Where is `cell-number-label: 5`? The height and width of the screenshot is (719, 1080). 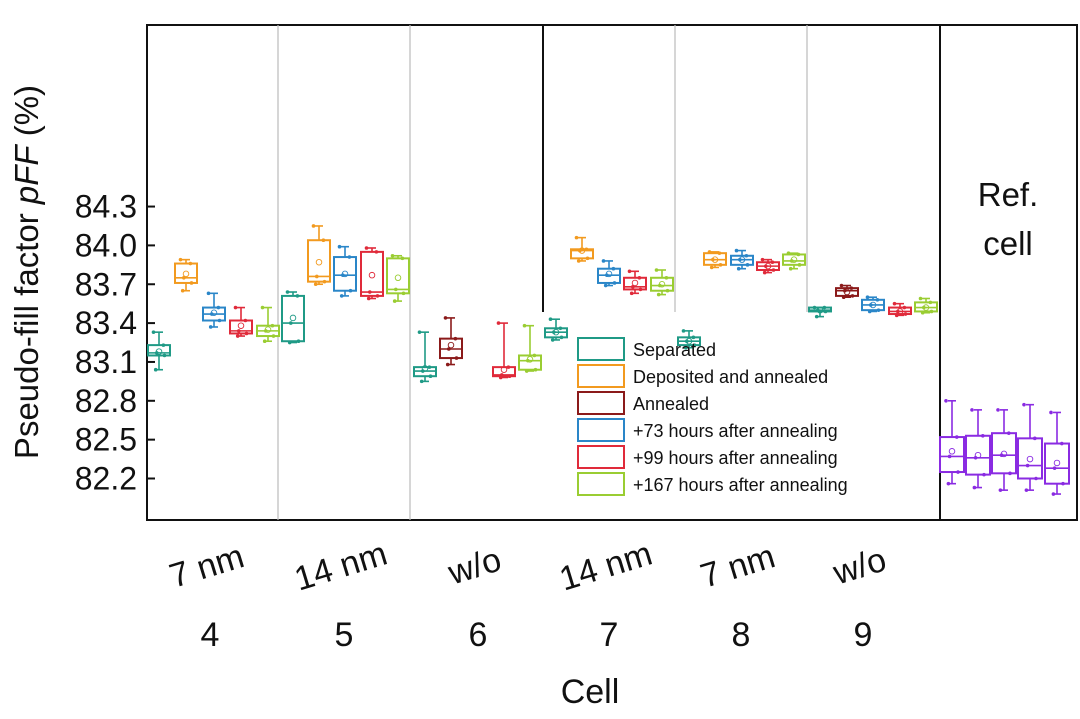 cell-number-label: 5 is located at coordinates (344, 635).